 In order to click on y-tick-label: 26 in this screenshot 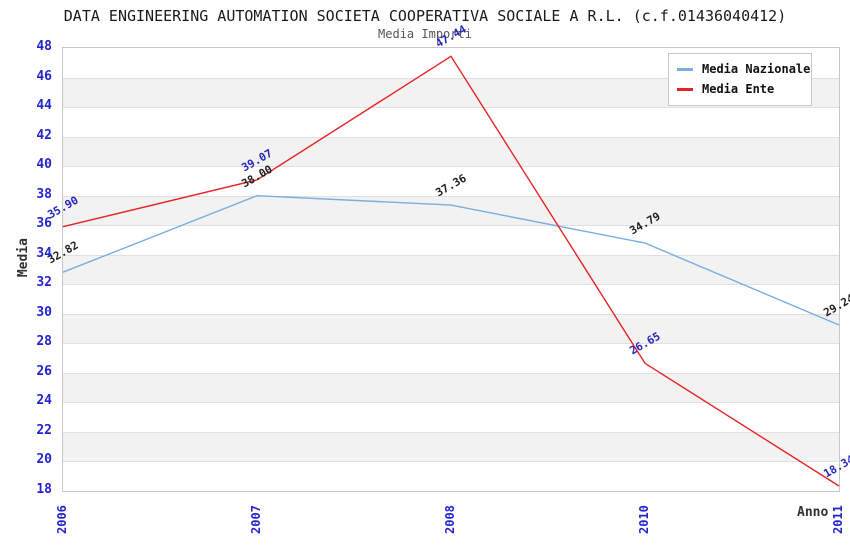, I will do `click(44, 371)`.